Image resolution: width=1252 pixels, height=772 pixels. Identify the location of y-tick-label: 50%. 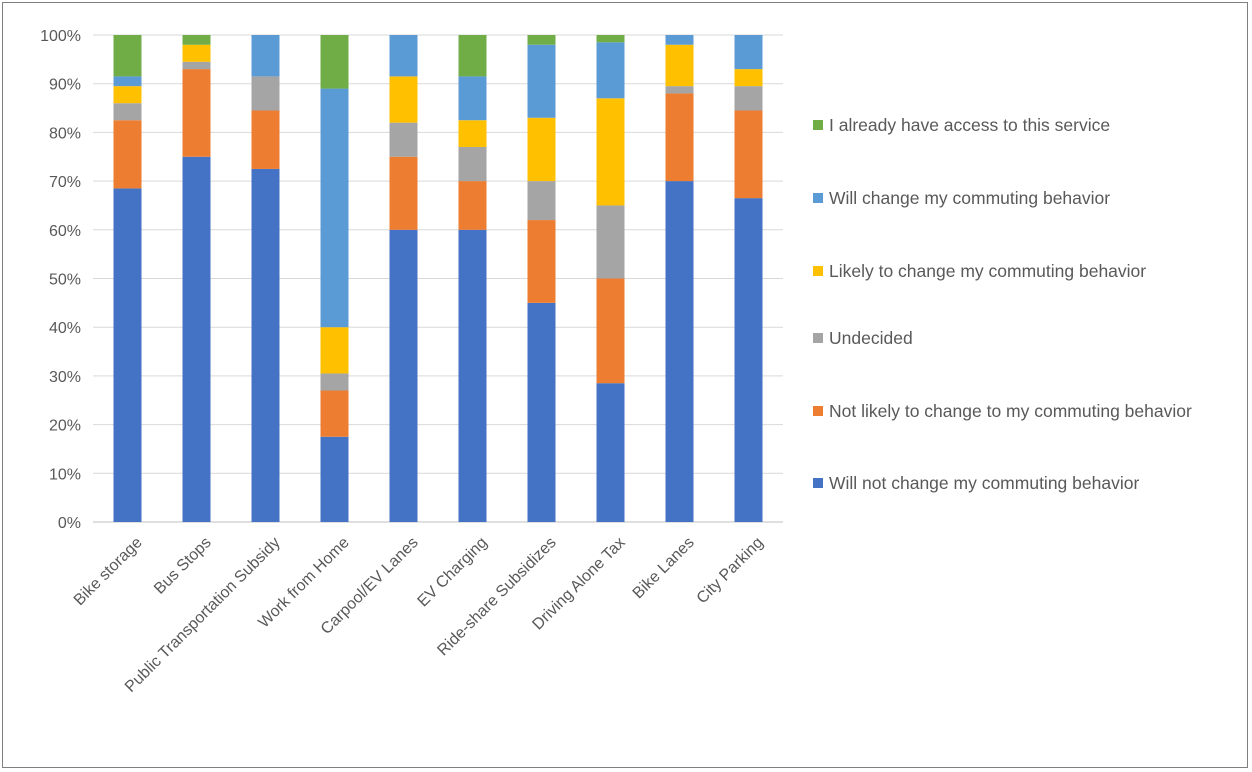
(65, 280).